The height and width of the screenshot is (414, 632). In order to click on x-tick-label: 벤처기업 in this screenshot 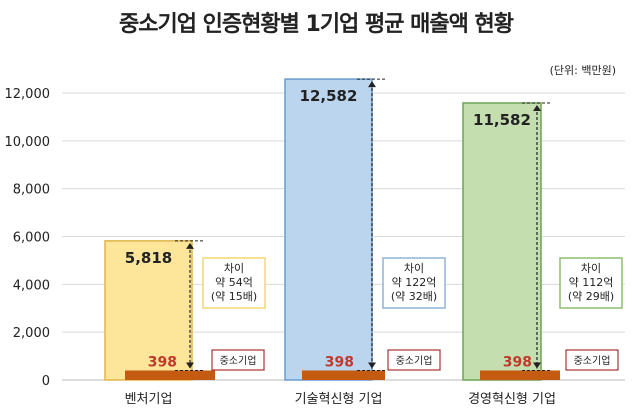, I will do `click(149, 399)`.